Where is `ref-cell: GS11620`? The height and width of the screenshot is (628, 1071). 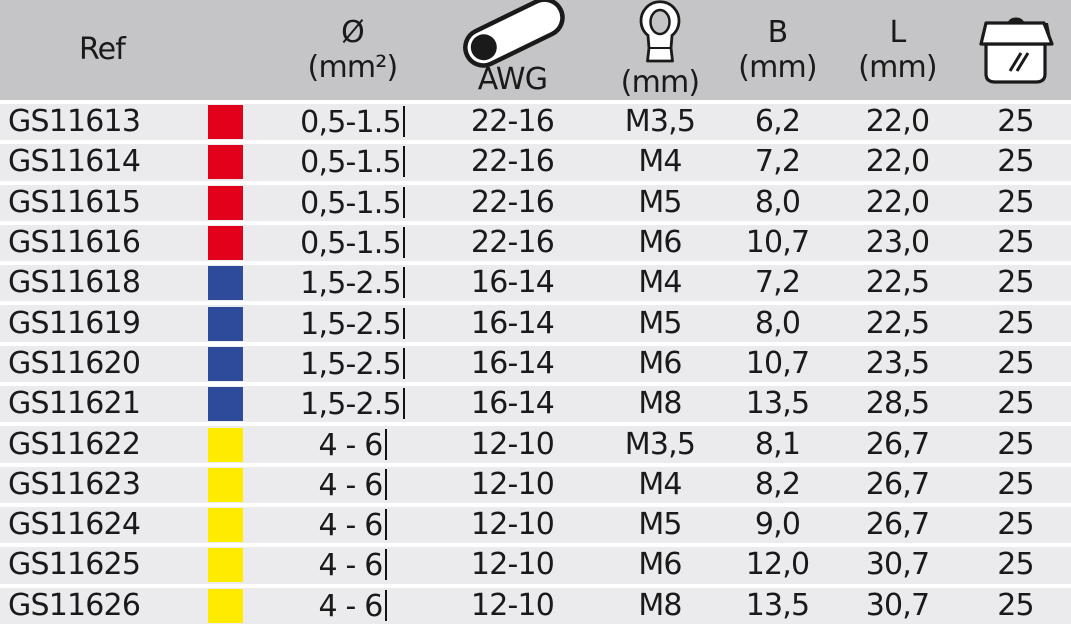
ref-cell: GS11620 is located at coordinates (74, 363).